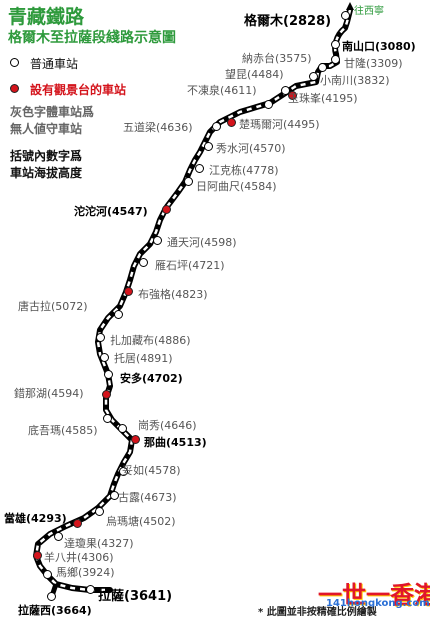 This screenshot has width=430, height=620. I want to click on station-label: 古露(4673), so click(147, 497).